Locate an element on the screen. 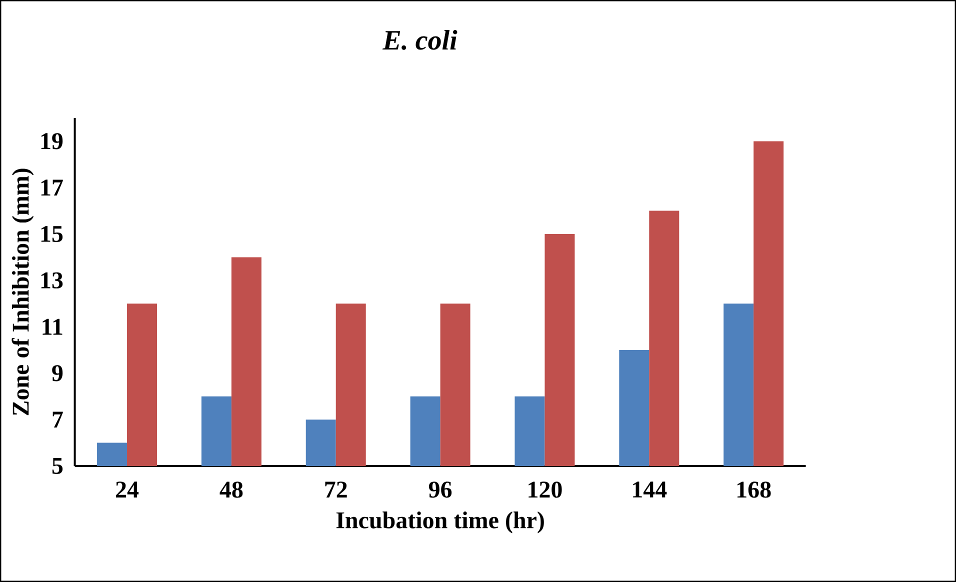 This screenshot has height=582, width=956. x-tick-label: 120 is located at coordinates (545, 490).